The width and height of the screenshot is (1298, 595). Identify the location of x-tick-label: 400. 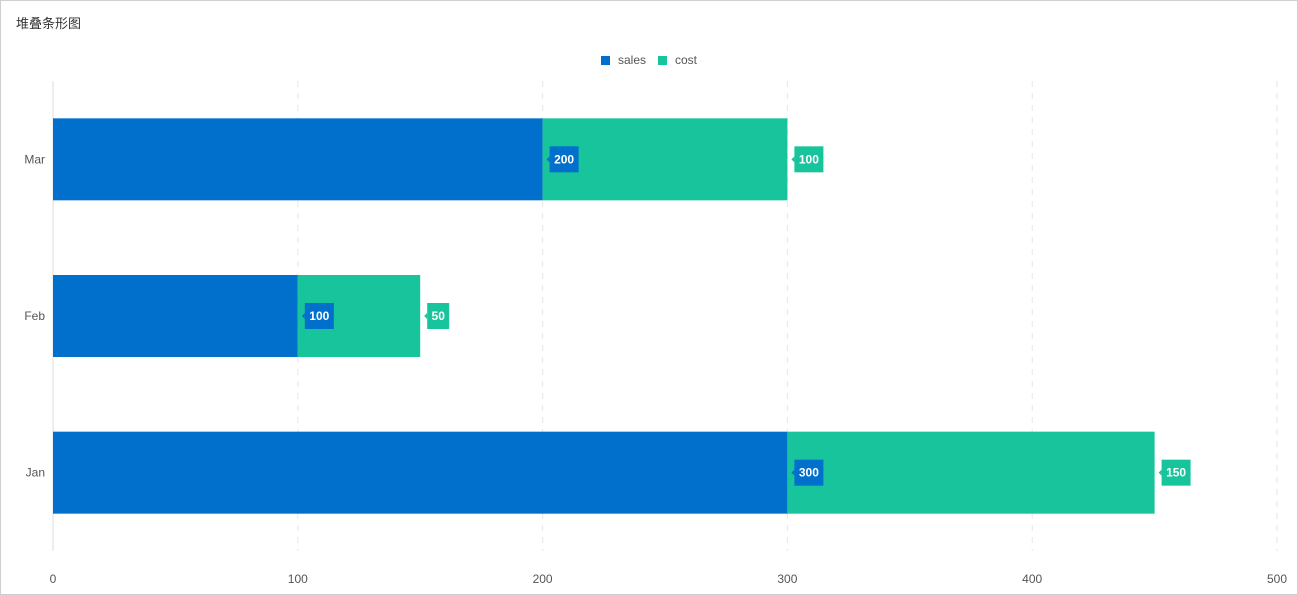
(1032, 579).